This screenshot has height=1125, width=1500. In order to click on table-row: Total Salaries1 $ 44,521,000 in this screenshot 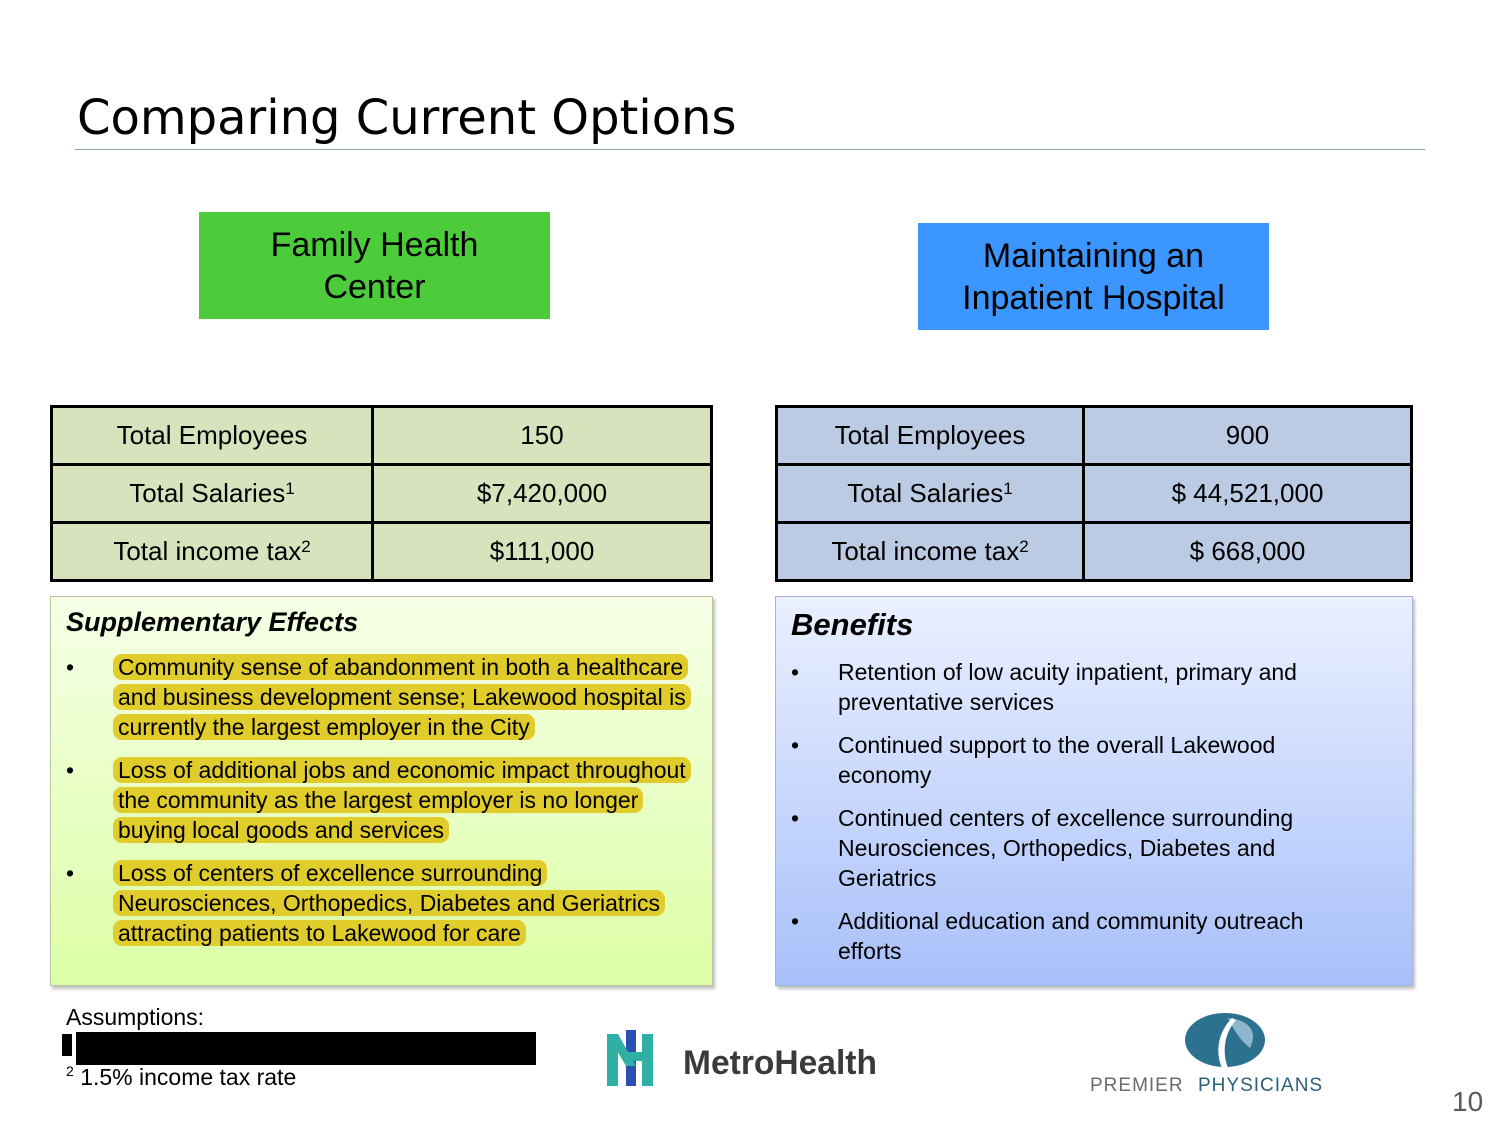, I will do `click(1094, 493)`.